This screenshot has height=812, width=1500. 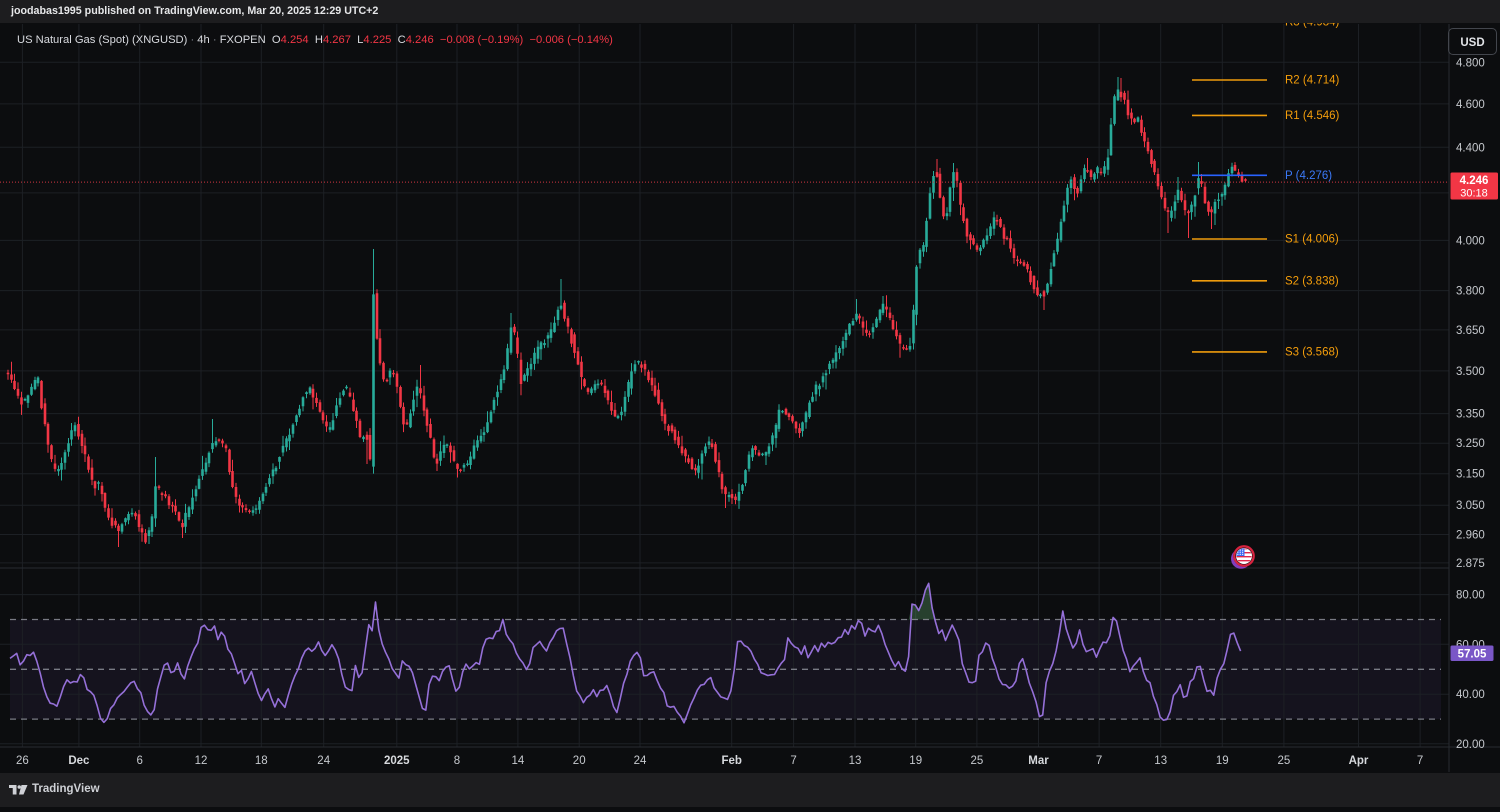 I want to click on svg-text: 20, so click(x=579, y=761).